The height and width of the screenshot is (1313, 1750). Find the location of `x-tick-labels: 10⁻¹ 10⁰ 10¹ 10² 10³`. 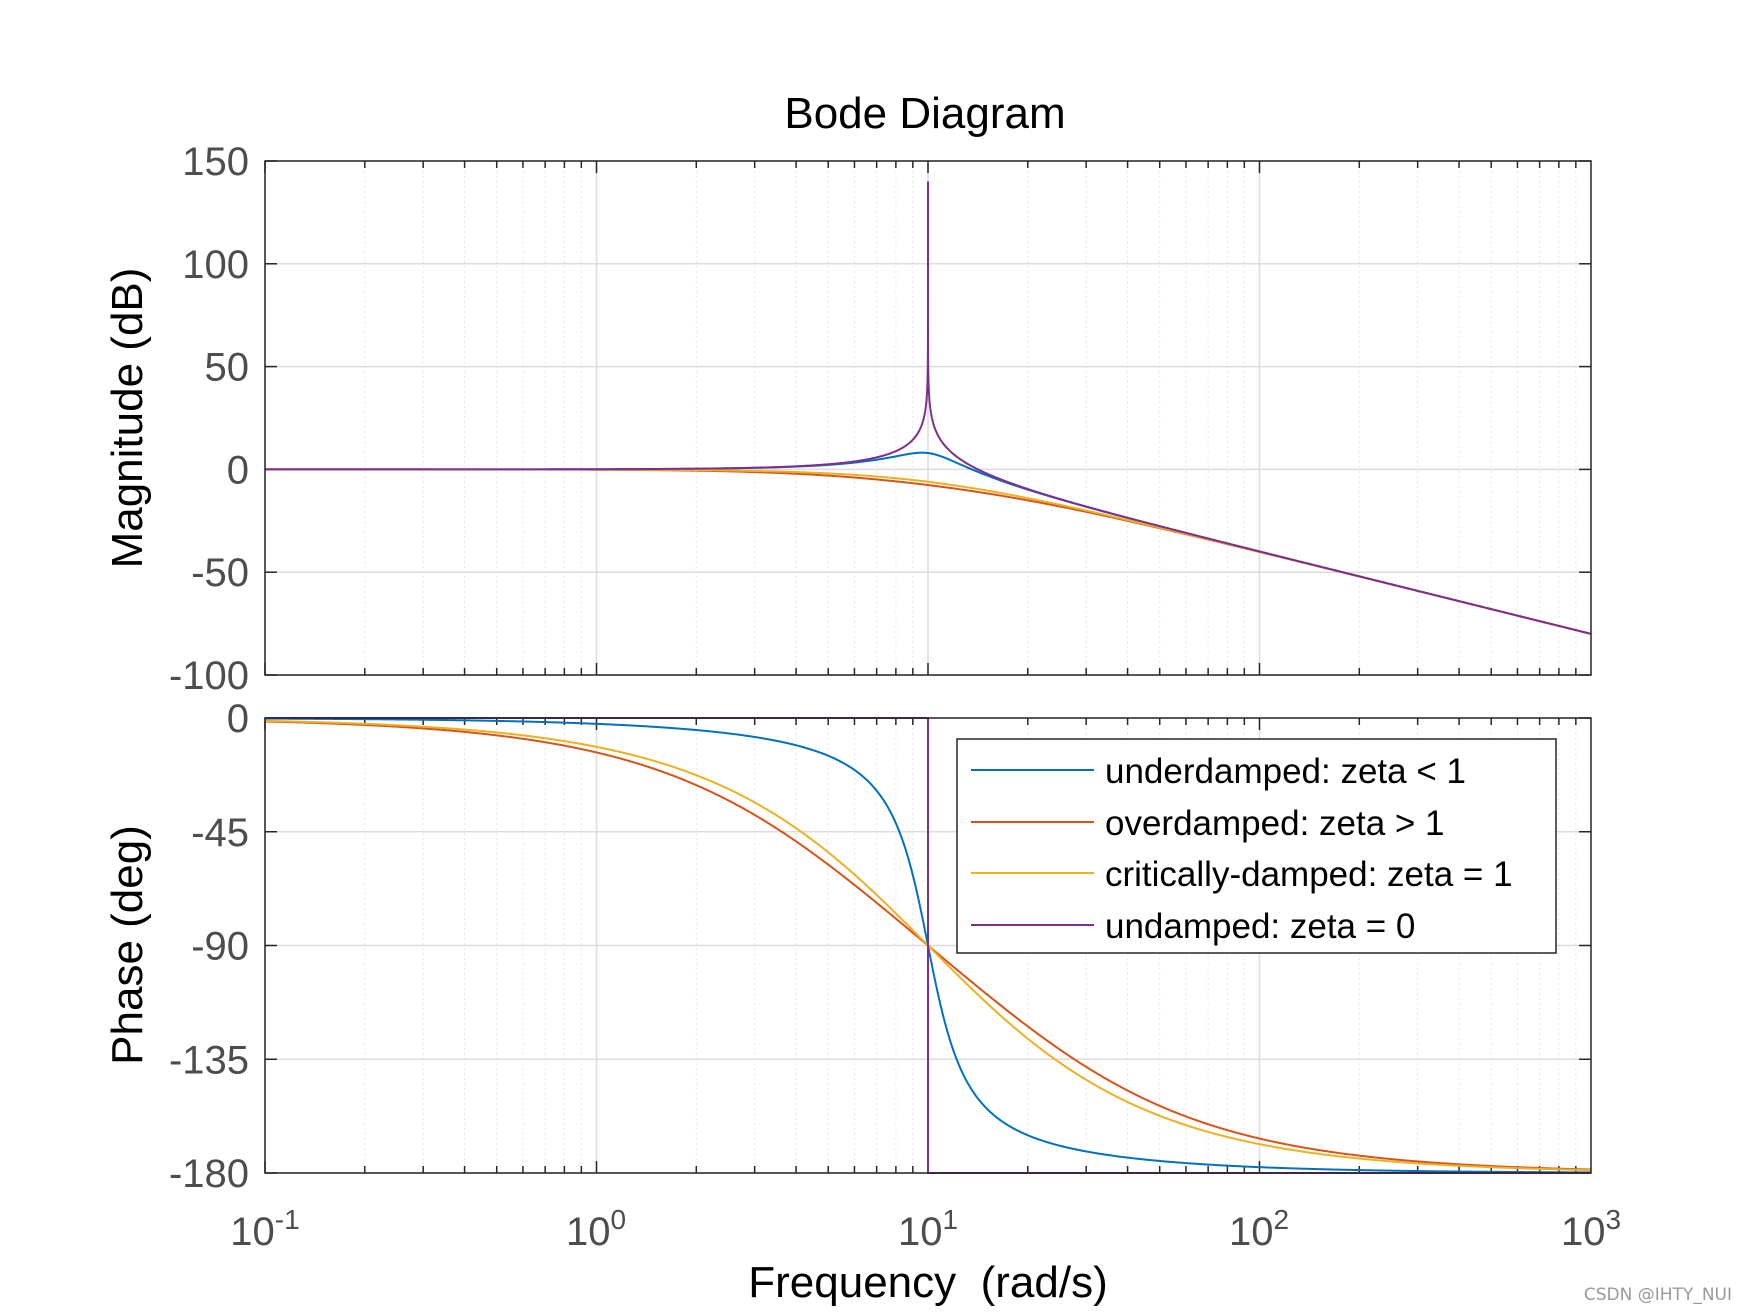

x-tick-labels: 10⁻¹ 10⁰ 10¹ 10² 10³ is located at coordinates (925, 1229).